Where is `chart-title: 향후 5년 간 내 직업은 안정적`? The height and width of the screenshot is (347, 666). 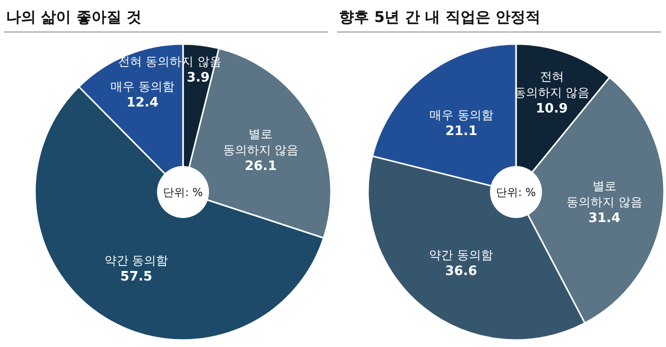
chart-title: 향후 5년 간 내 직업은 안정적 is located at coordinates (440, 17).